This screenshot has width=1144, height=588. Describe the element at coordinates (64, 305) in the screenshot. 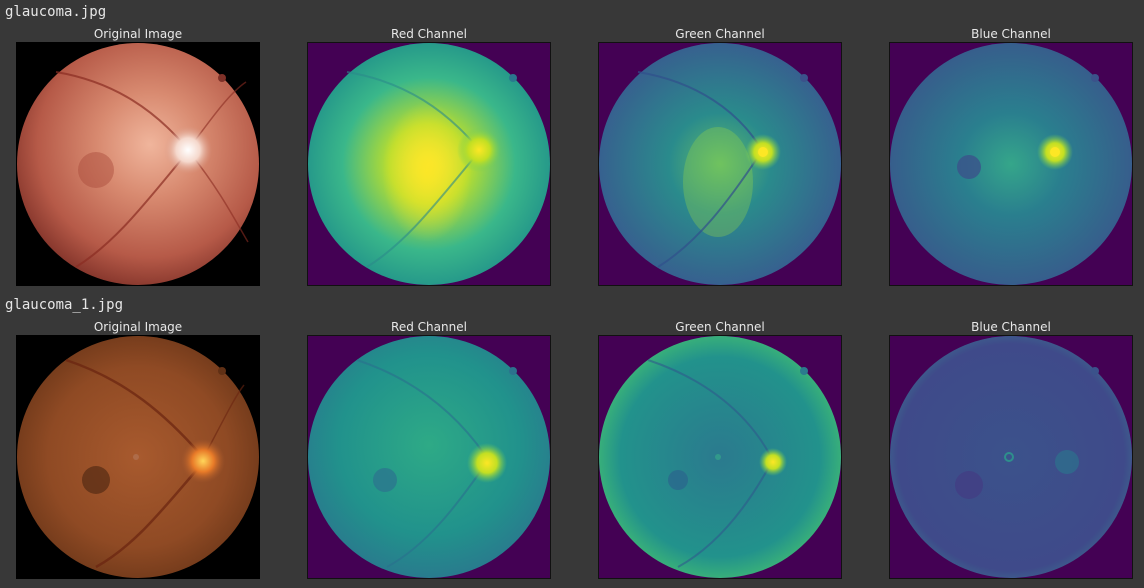

I see `file-name-label-row-2: glaucoma_1.jpg` at that location.